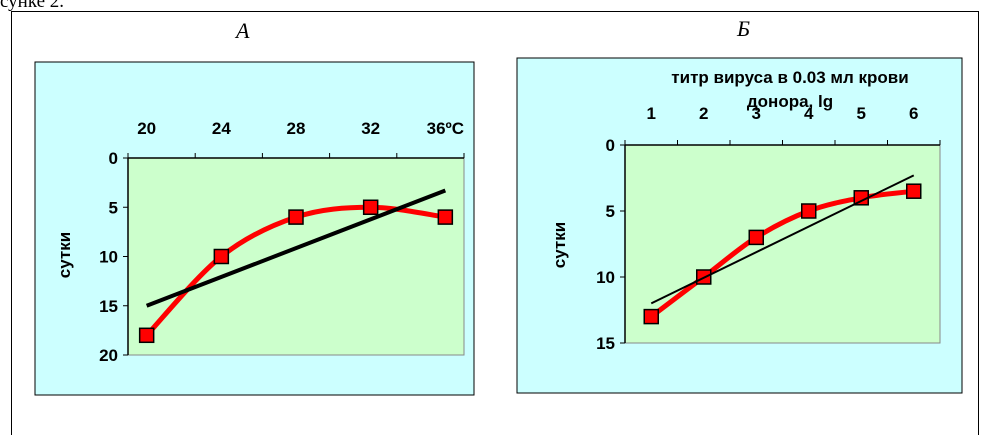 This screenshot has height=435, width=989. What do you see at coordinates (108, 355) in the screenshot?
I see `y-tick-label: 20` at bounding box center [108, 355].